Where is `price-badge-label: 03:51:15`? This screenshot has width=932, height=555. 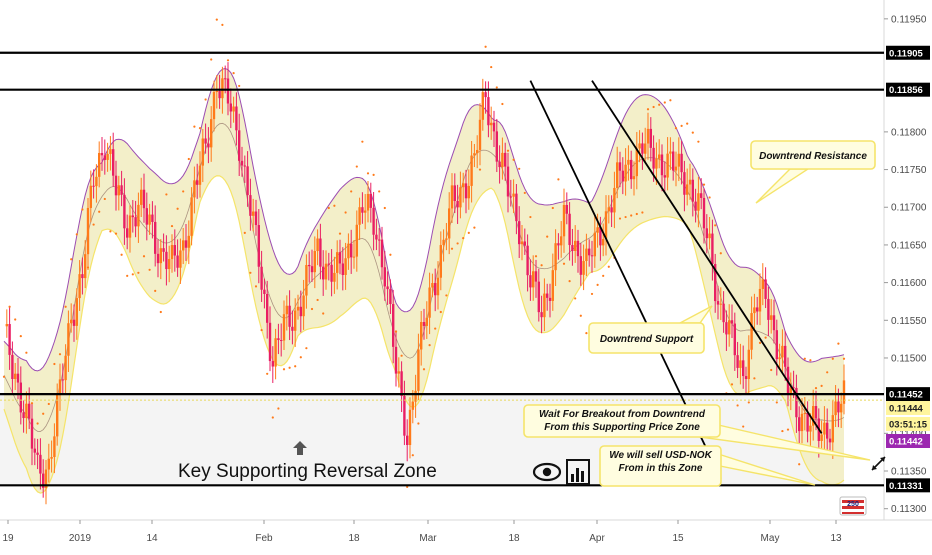 price-badge-label: 03:51:15 is located at coordinates (908, 425).